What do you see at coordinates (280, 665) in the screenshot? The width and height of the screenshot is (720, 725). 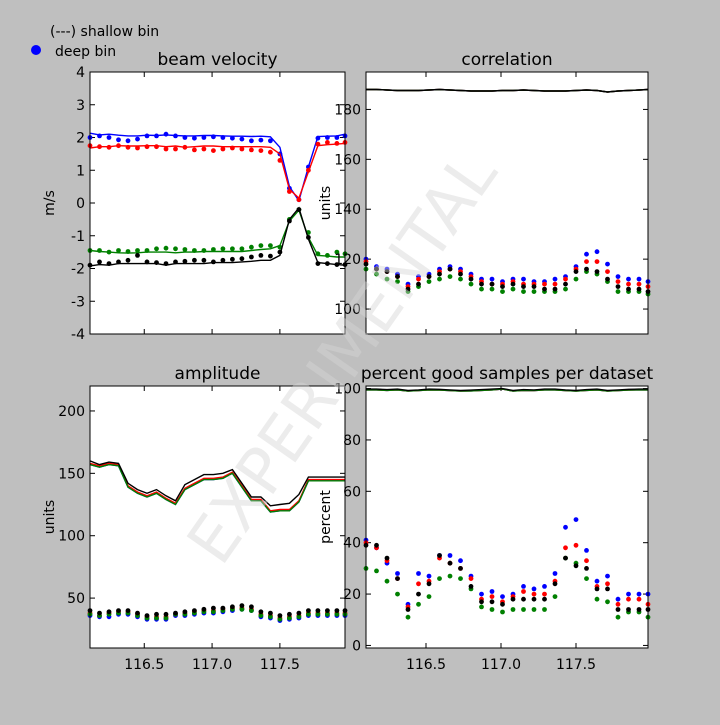 I see `x-tick-label: 117.5` at bounding box center [280, 665].